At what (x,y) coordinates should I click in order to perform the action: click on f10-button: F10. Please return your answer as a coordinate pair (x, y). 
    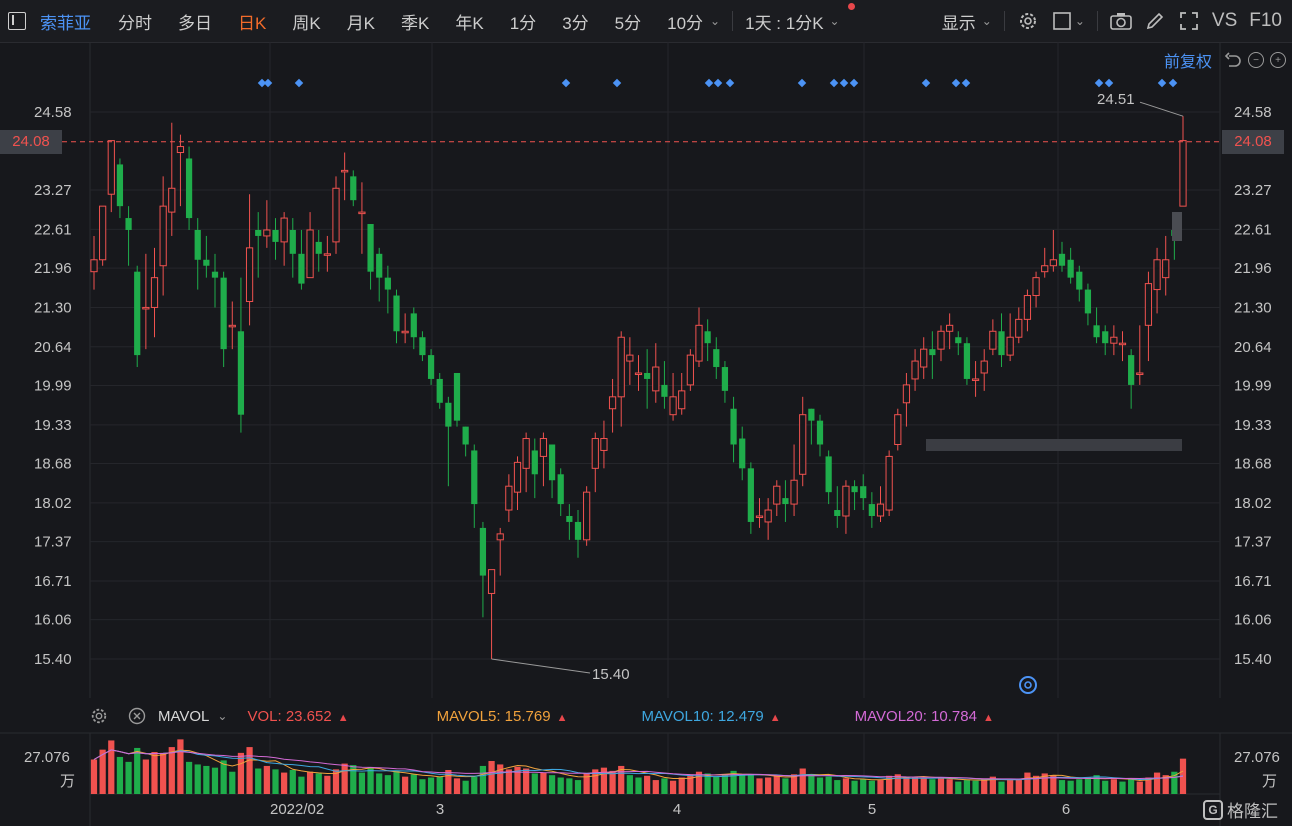
    Looking at the image, I should click on (1265, 20).